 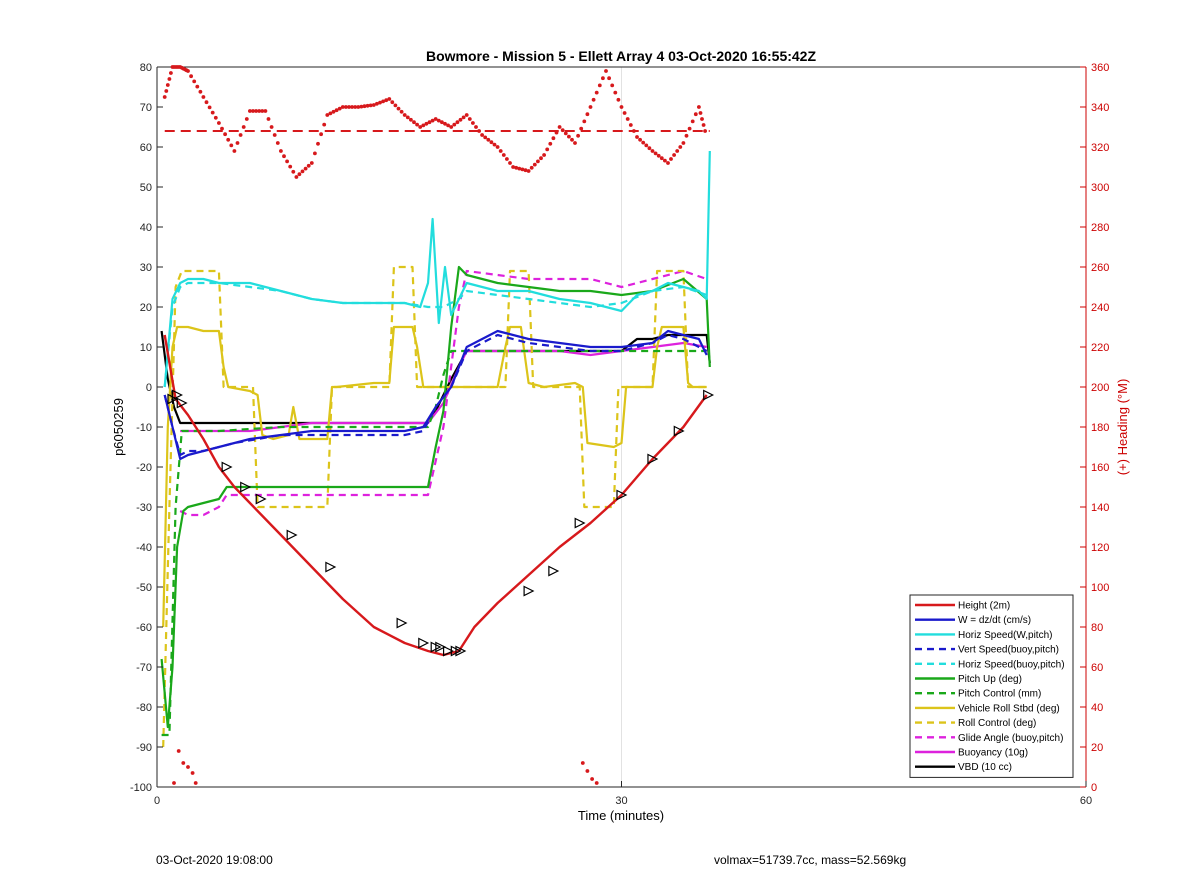 I want to click on y-right-tick-label: 320, so click(x=1100, y=148).